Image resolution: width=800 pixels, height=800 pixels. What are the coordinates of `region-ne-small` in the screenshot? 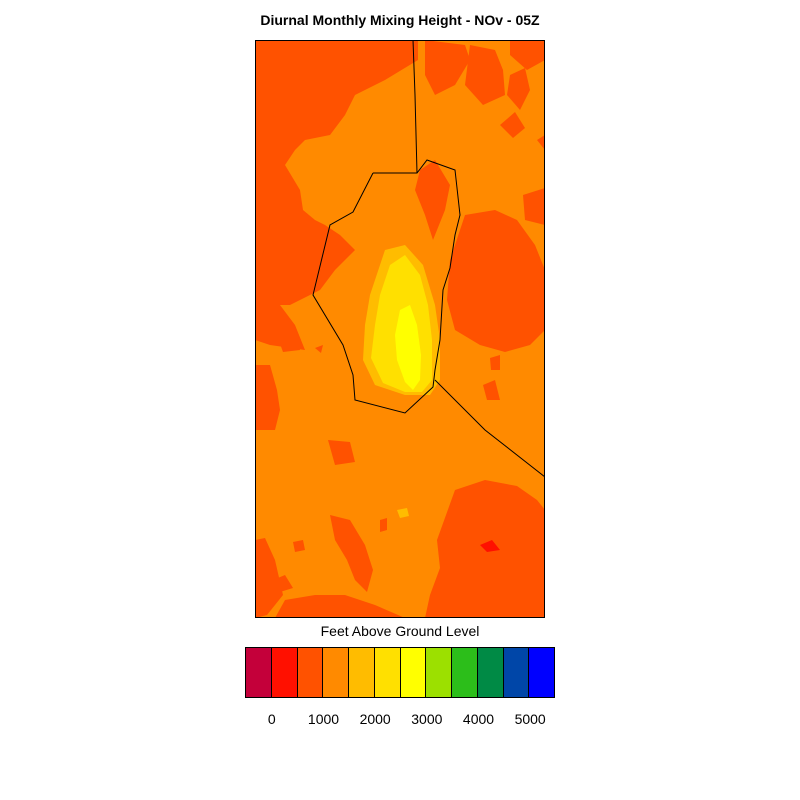 It's located at (512, 125).